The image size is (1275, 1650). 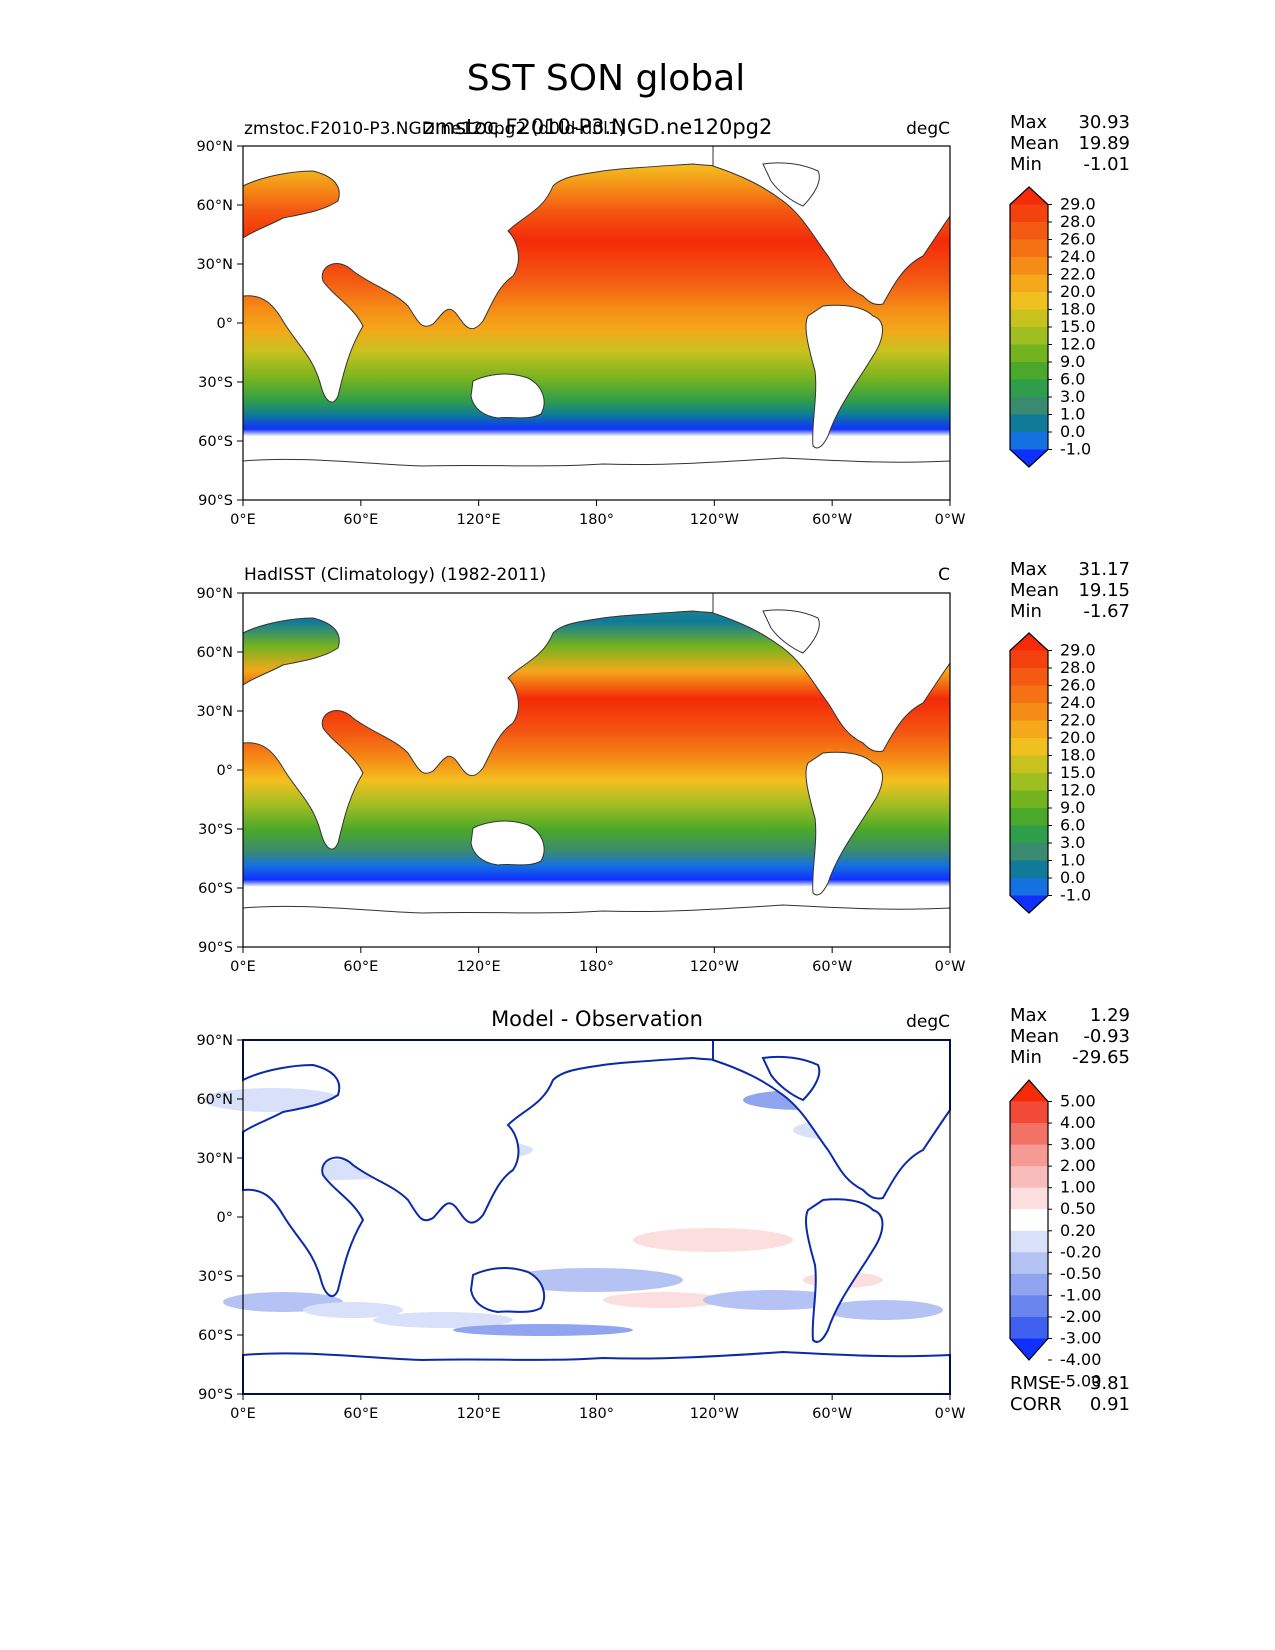 I want to click on colorbar-label: 0.20, so click(x=1078, y=1230).